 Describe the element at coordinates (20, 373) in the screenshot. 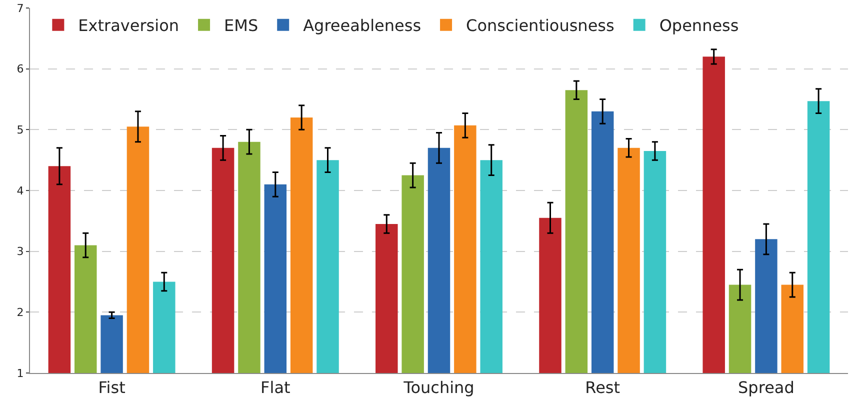

I see `y-tick-label: 1` at that location.